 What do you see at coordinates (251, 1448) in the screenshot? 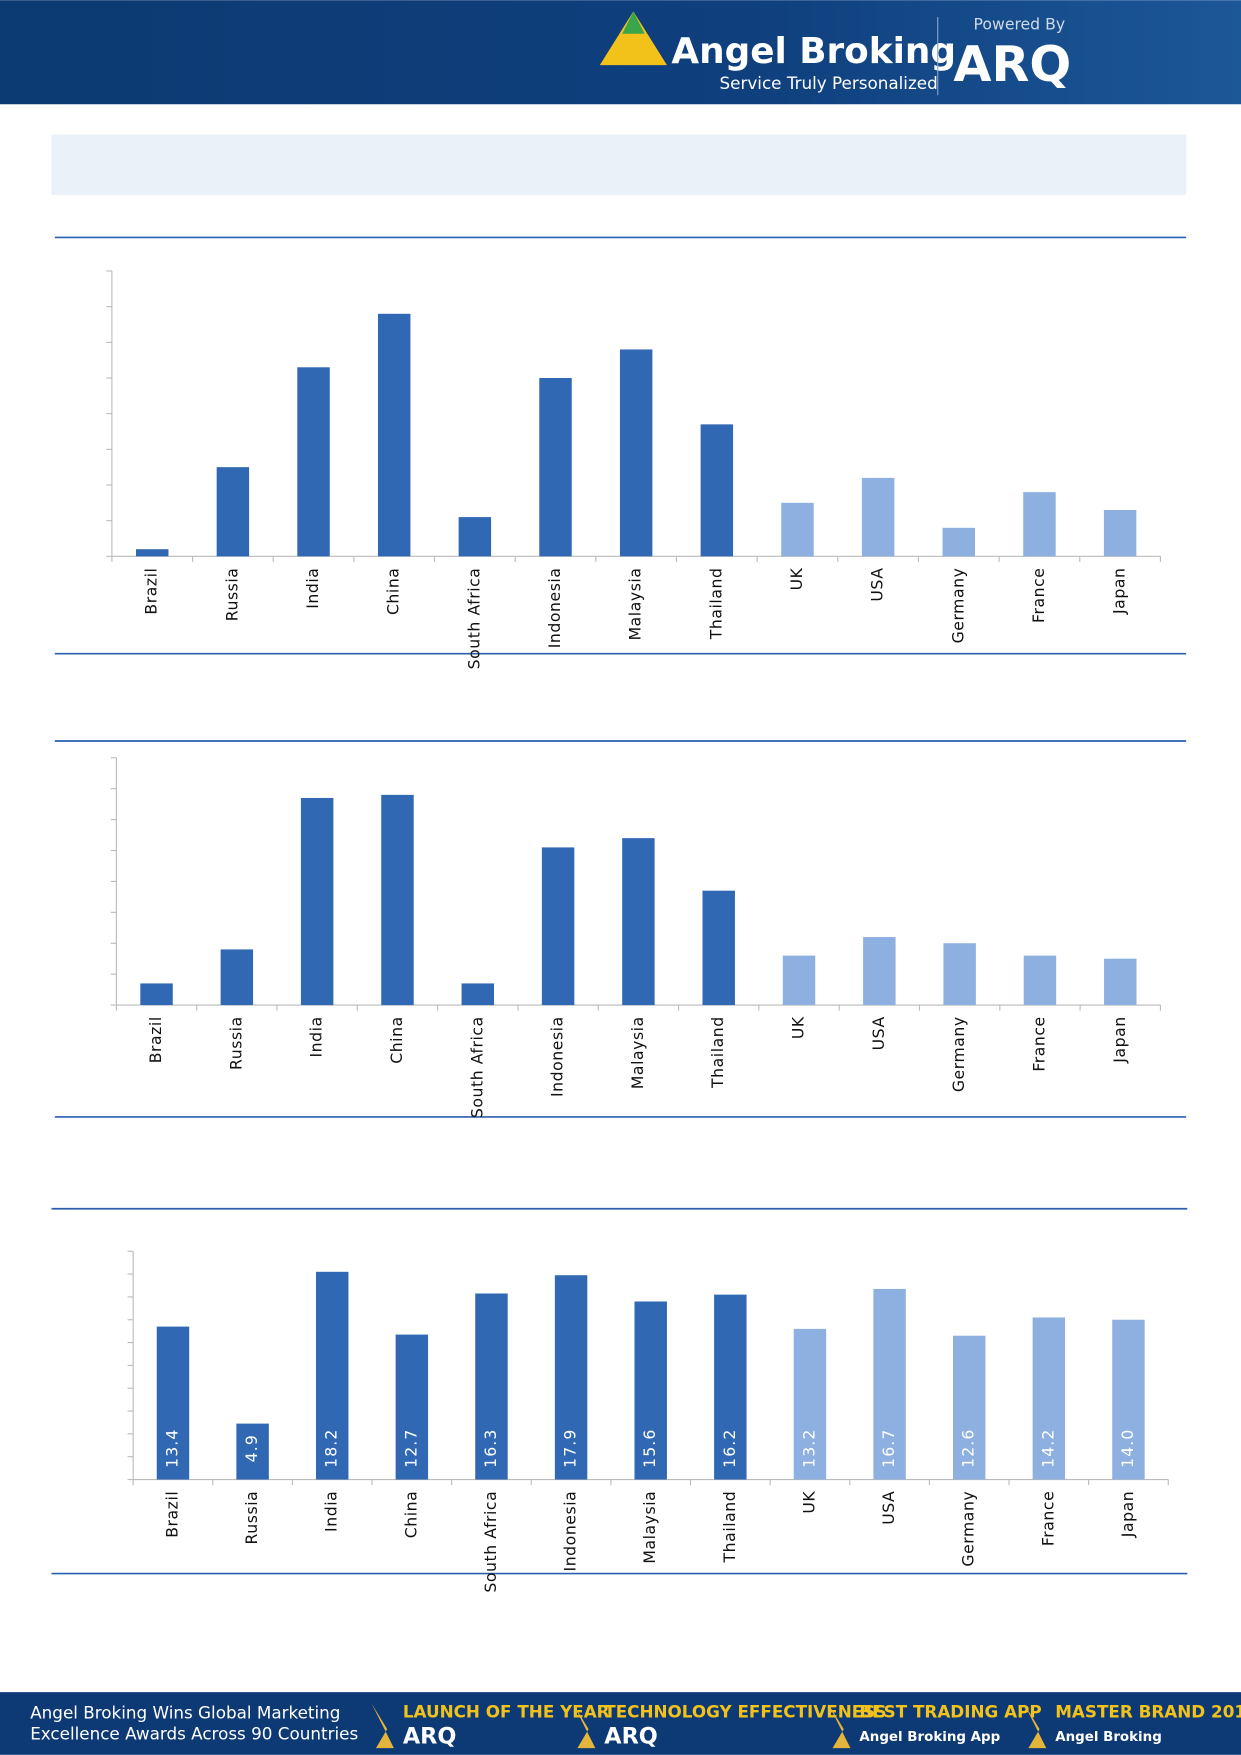
I see `value-label: 4.9` at bounding box center [251, 1448].